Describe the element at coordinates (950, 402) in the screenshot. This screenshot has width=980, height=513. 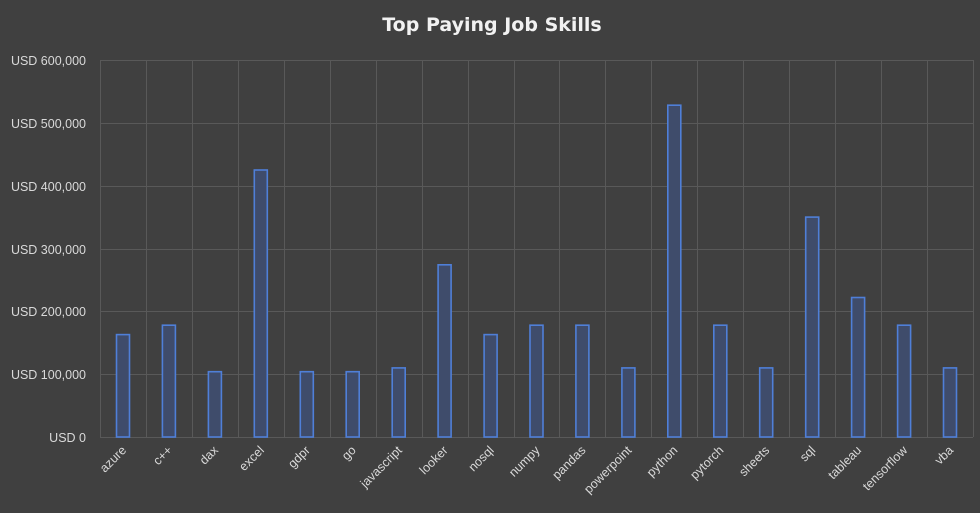
I see `bar-vba` at that location.